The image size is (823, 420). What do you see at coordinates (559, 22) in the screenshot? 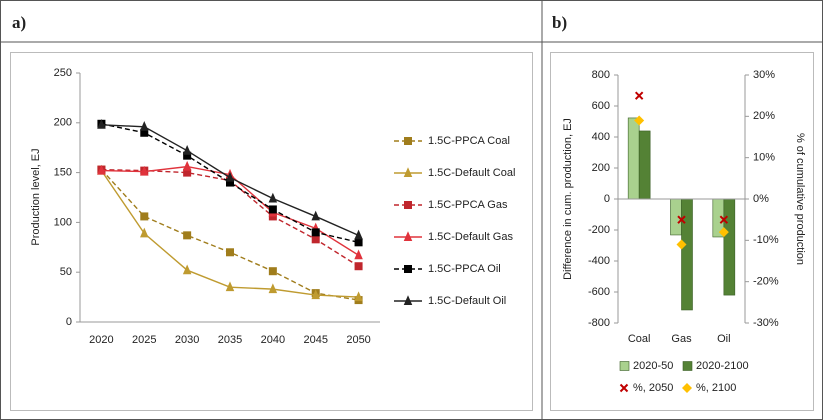
I see `panel-label: b)` at bounding box center [559, 22].